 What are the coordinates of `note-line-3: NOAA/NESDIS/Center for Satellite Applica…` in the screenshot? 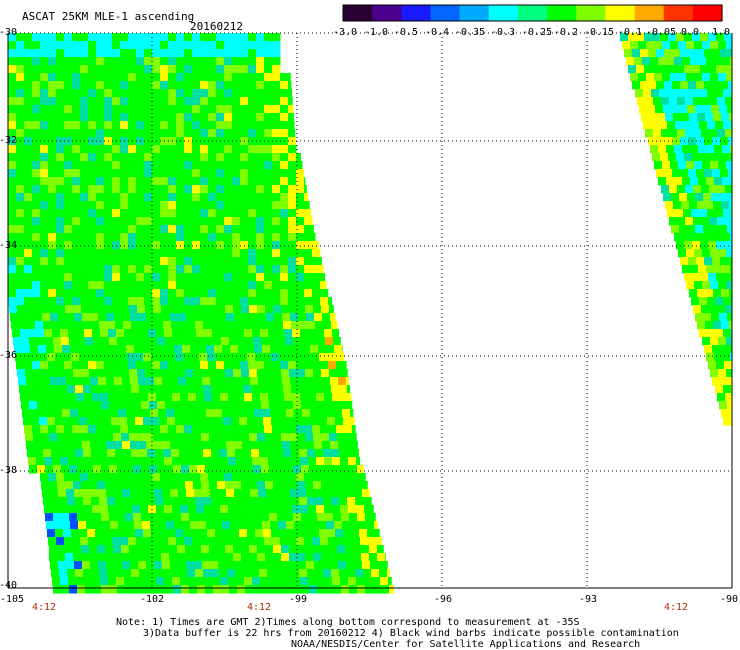 It's located at (466, 644).